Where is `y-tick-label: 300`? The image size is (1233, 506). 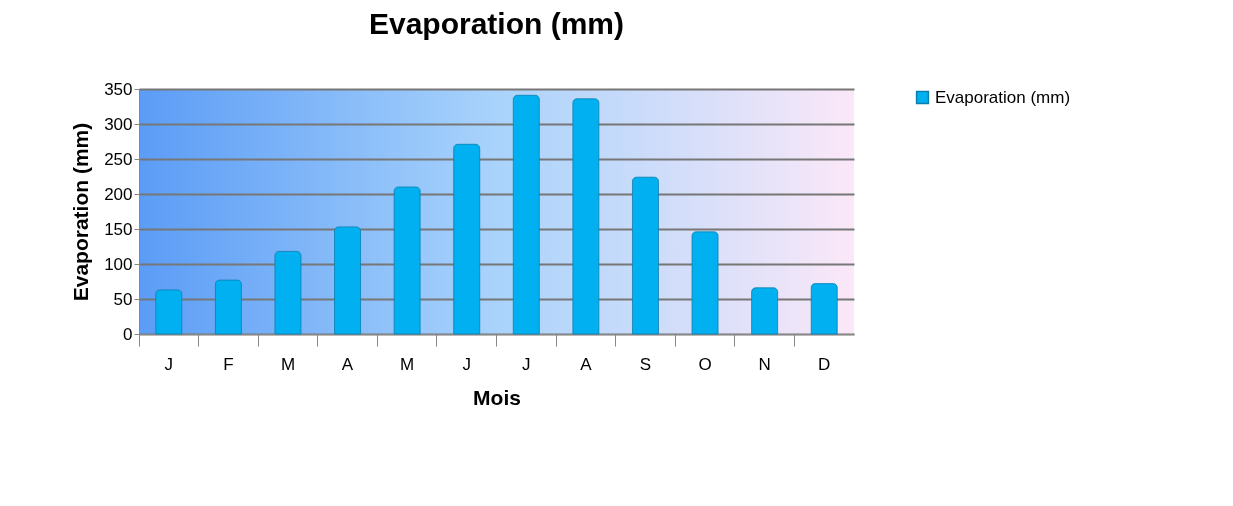 y-tick-label: 300 is located at coordinates (118, 124).